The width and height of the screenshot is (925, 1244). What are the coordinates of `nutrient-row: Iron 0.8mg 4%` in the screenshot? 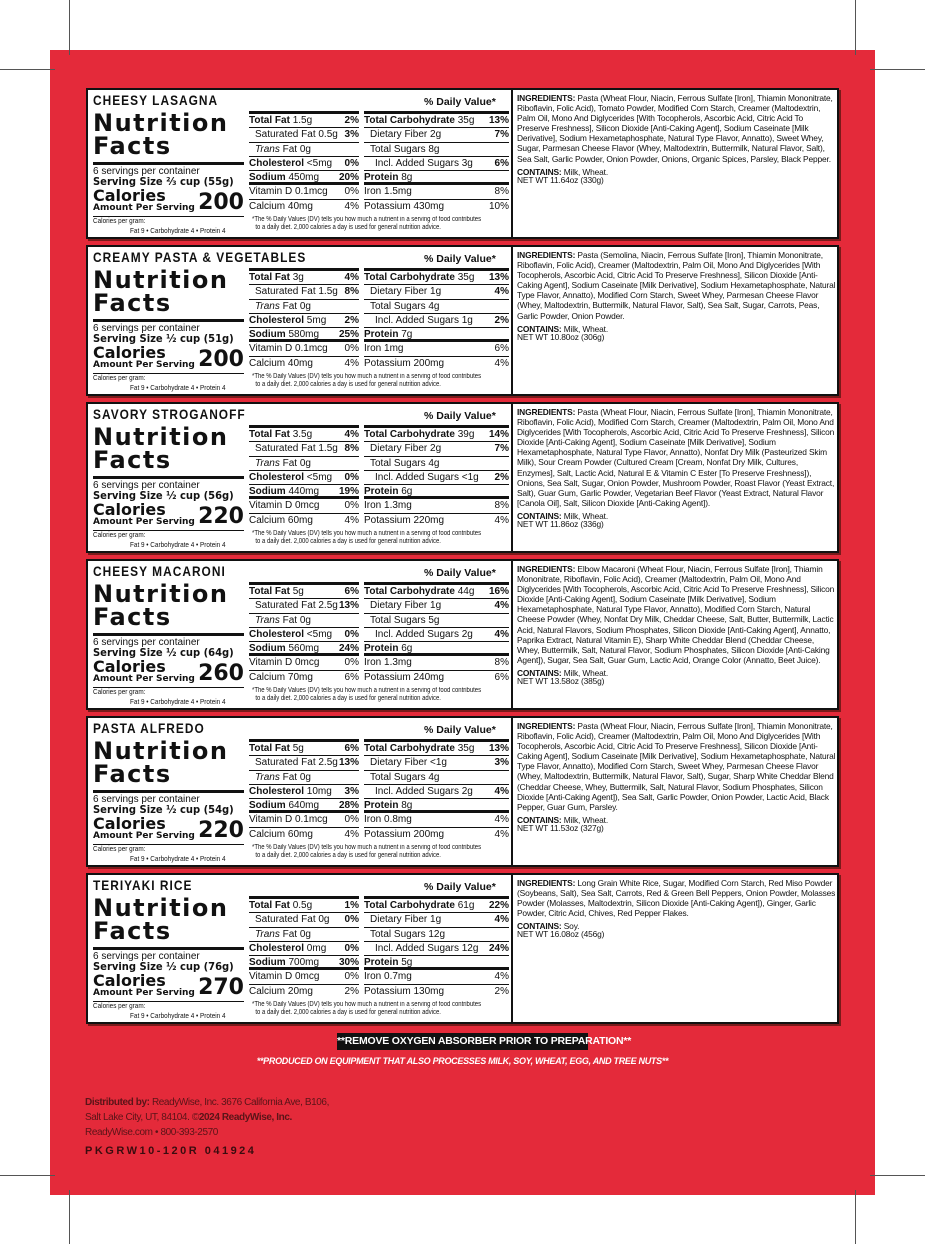 It's located at (436, 820).